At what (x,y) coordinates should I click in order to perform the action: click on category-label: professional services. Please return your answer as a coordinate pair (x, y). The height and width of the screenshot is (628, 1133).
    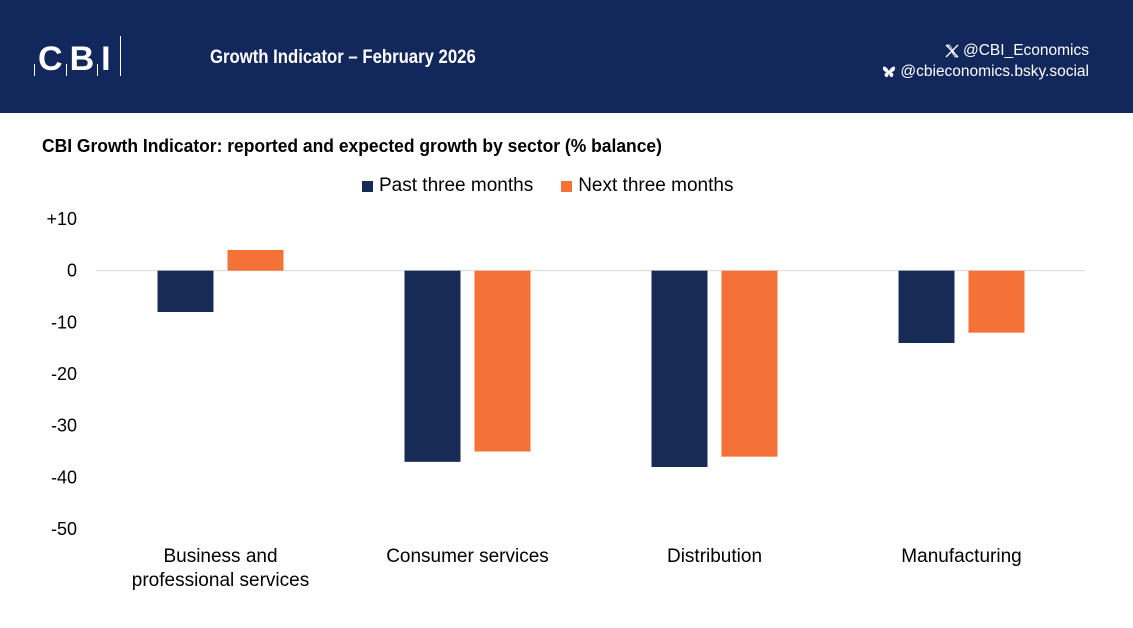
    Looking at the image, I should click on (220, 580).